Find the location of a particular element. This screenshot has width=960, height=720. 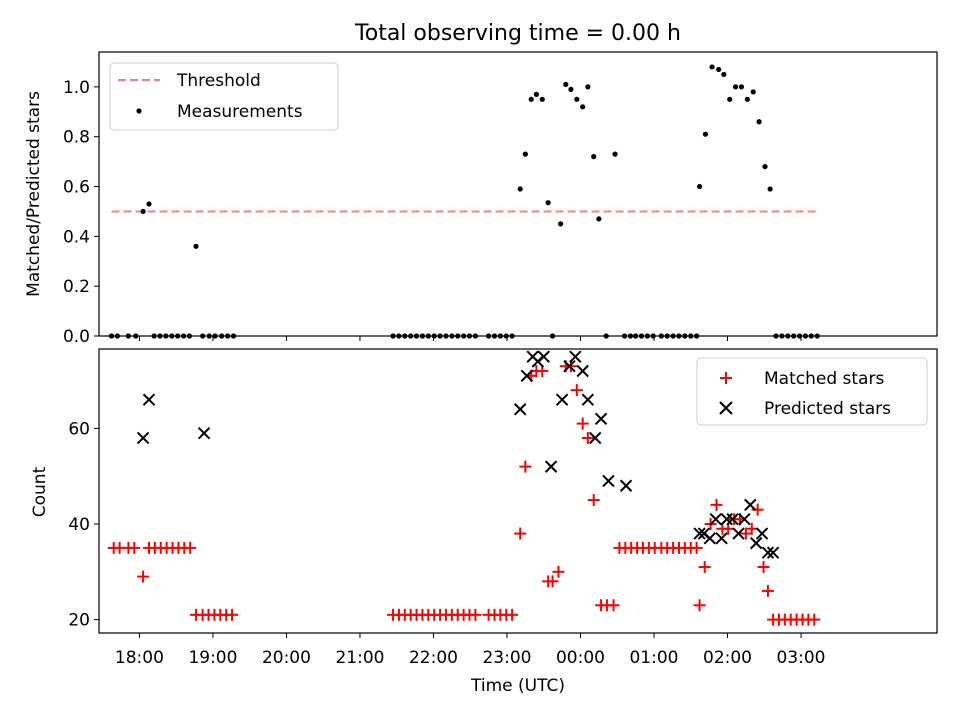

xtick-label: 00:00 is located at coordinates (580, 658).